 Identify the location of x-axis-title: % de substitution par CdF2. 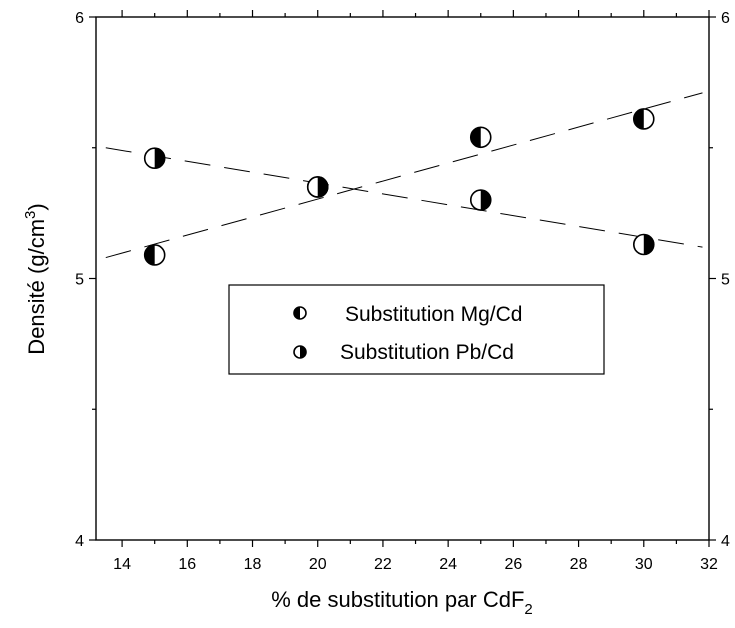
(401, 602).